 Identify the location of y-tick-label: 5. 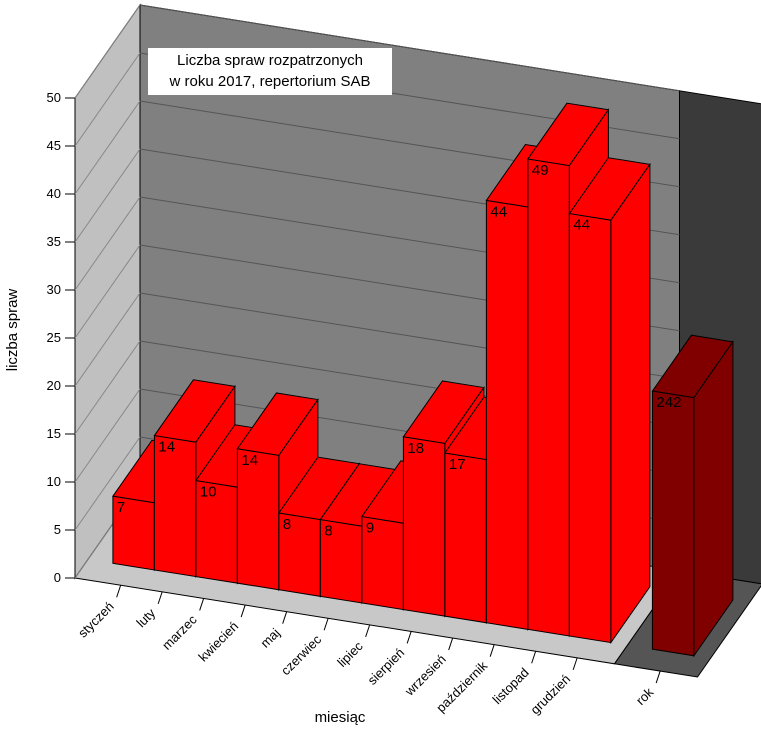
(57, 529).